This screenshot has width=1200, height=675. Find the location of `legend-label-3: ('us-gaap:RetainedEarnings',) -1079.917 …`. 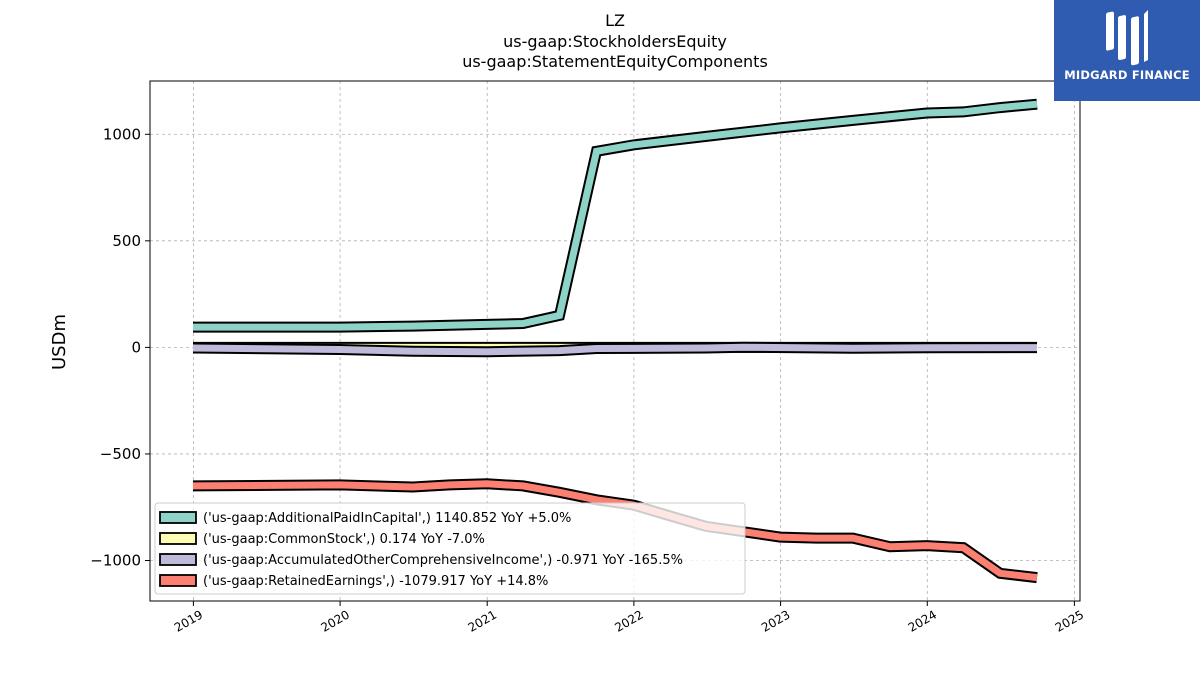

legend-label-3: ('us-gaap:RetainedEarnings',) -1079.917 … is located at coordinates (375, 581).